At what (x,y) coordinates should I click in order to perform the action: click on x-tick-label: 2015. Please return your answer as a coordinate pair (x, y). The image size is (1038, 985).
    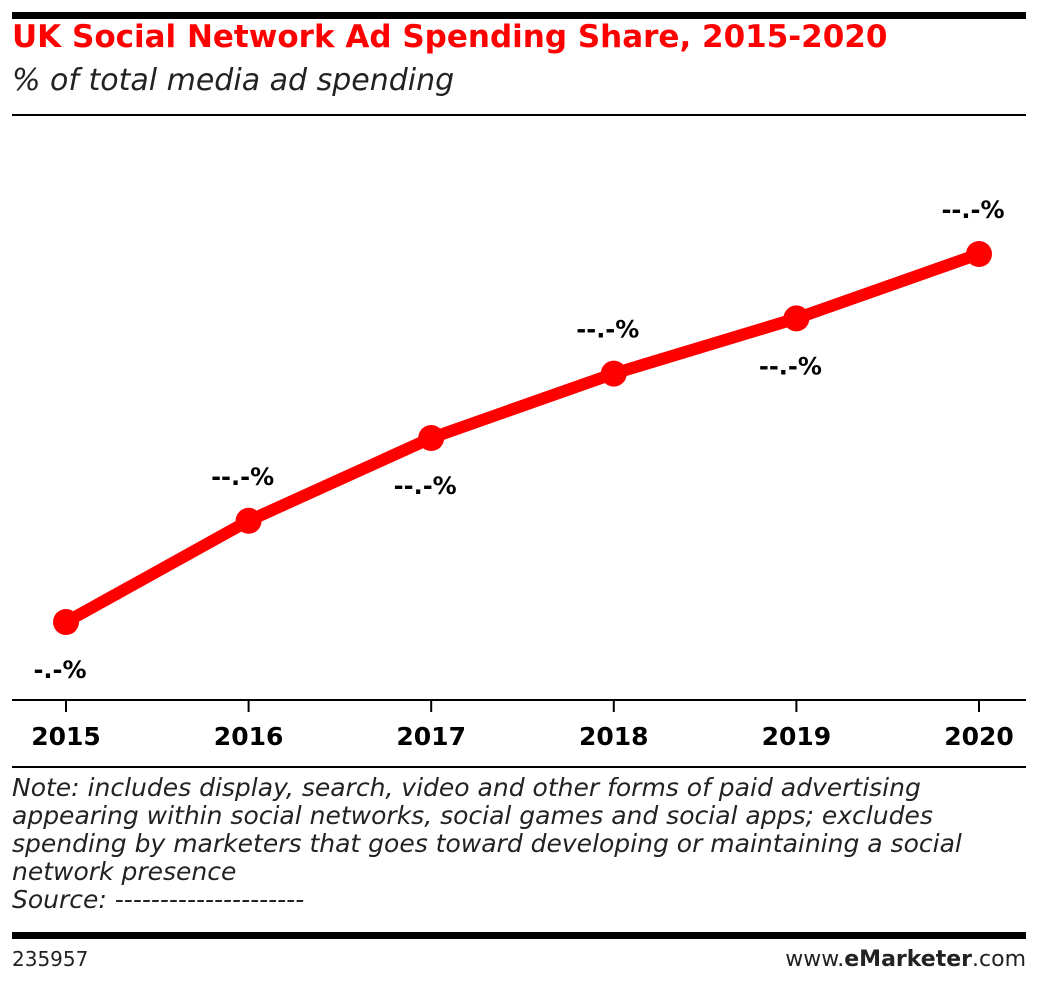
    Looking at the image, I should click on (66, 736).